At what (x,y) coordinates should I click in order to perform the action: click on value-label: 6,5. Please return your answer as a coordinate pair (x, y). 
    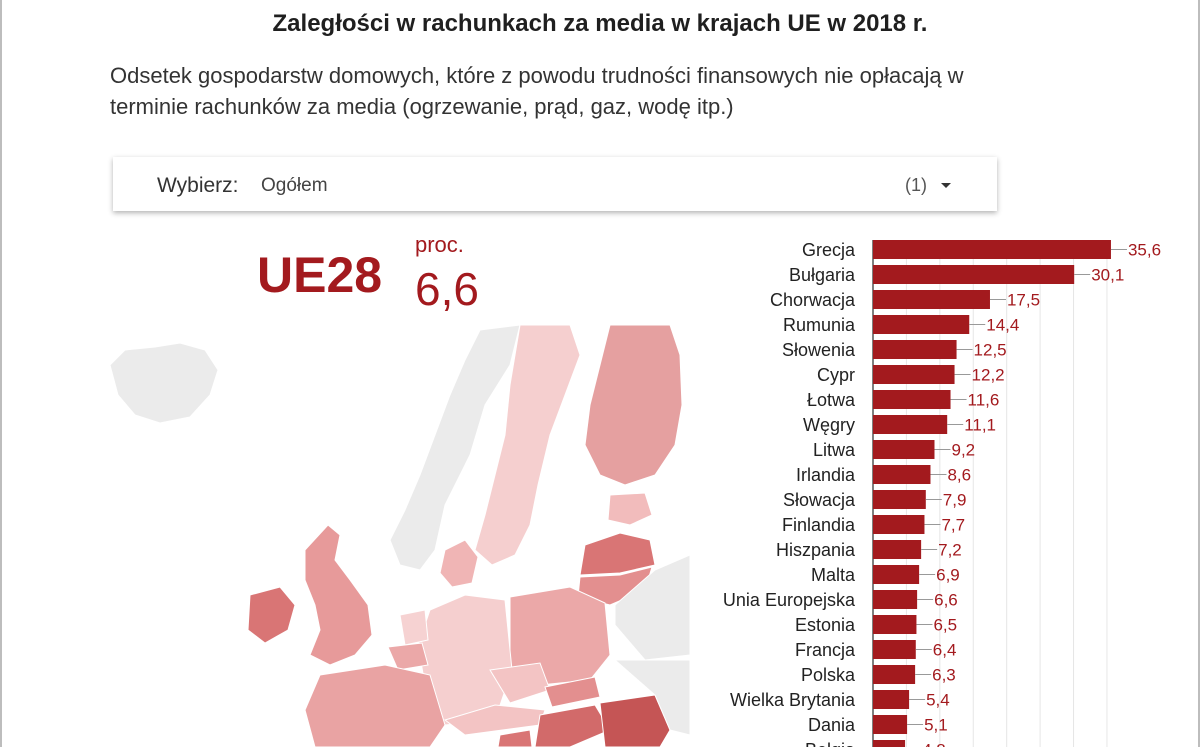
    Looking at the image, I should click on (945, 625).